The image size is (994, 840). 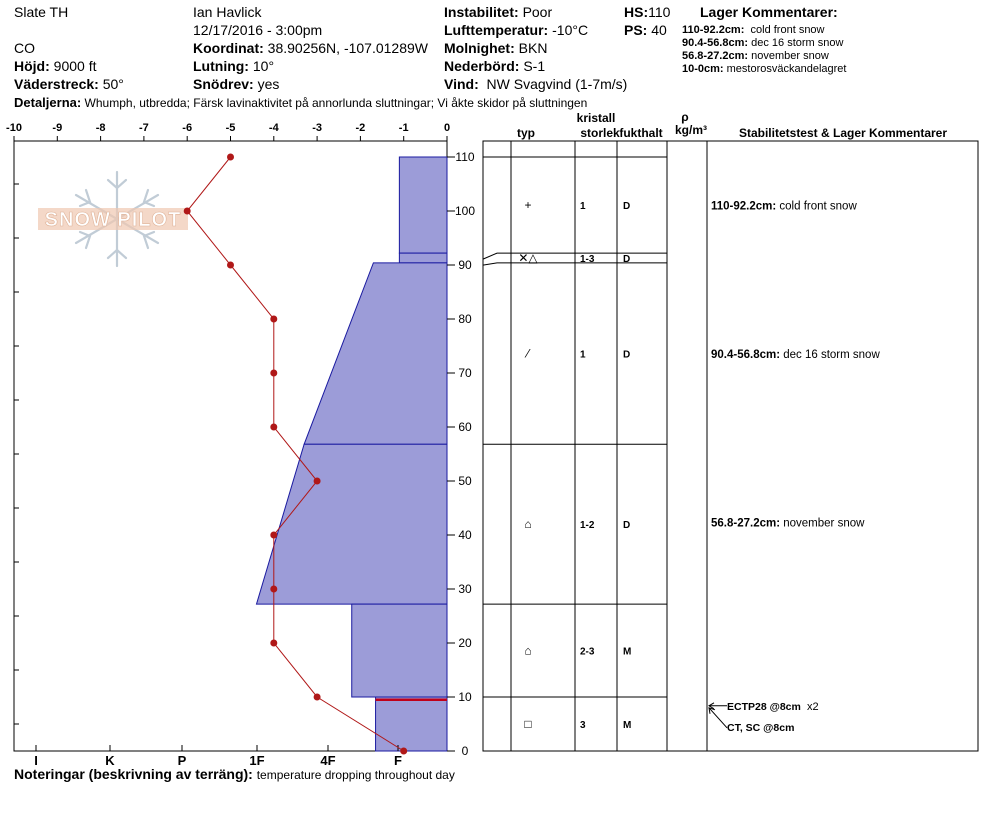 I want to click on observer: Ian Havlick, so click(x=227, y=12).